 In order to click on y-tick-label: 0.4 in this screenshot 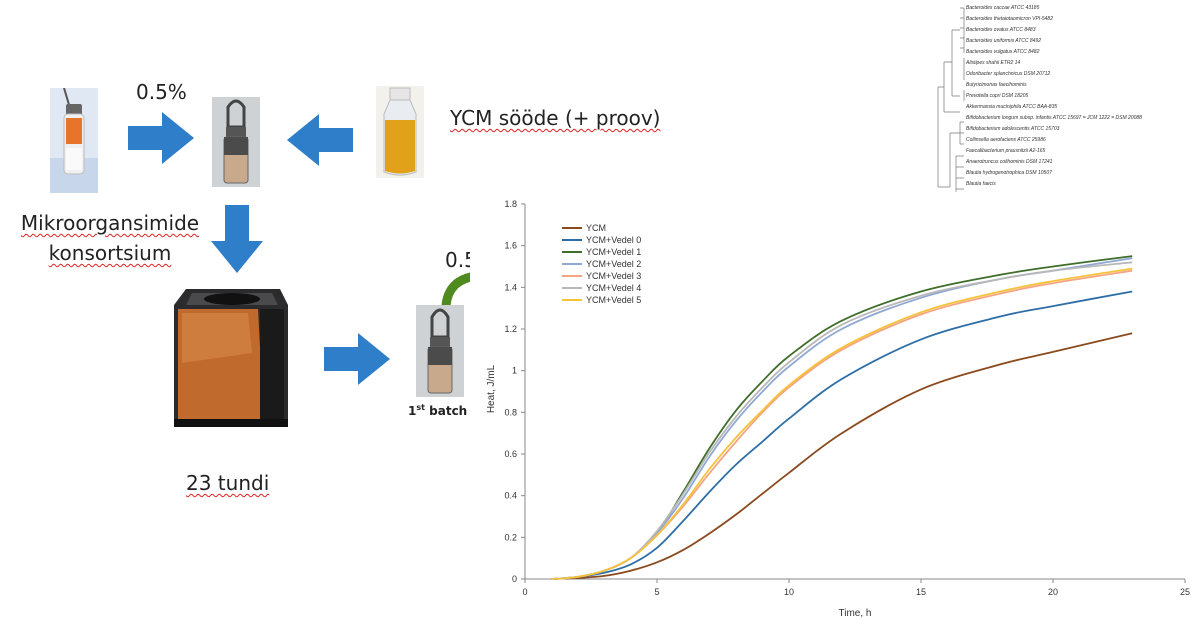, I will do `click(510, 496)`.